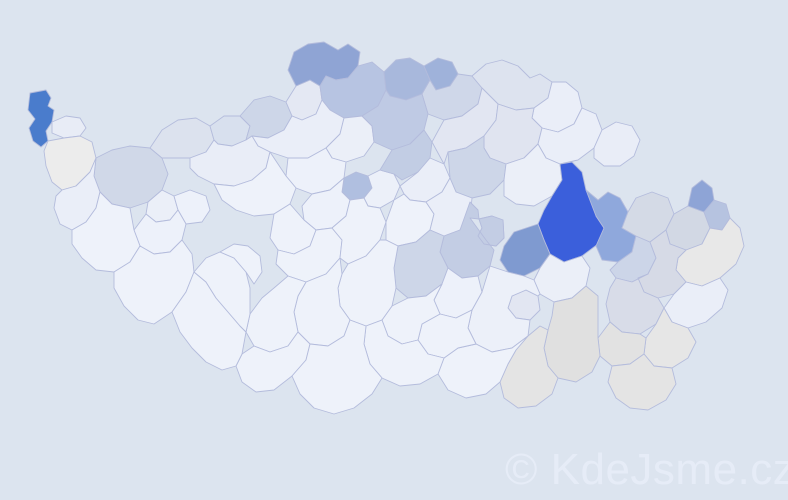 This screenshot has height=500, width=788. Describe the element at coordinates (298, 129) in the screenshot. I see `district-litomerice` at that location.